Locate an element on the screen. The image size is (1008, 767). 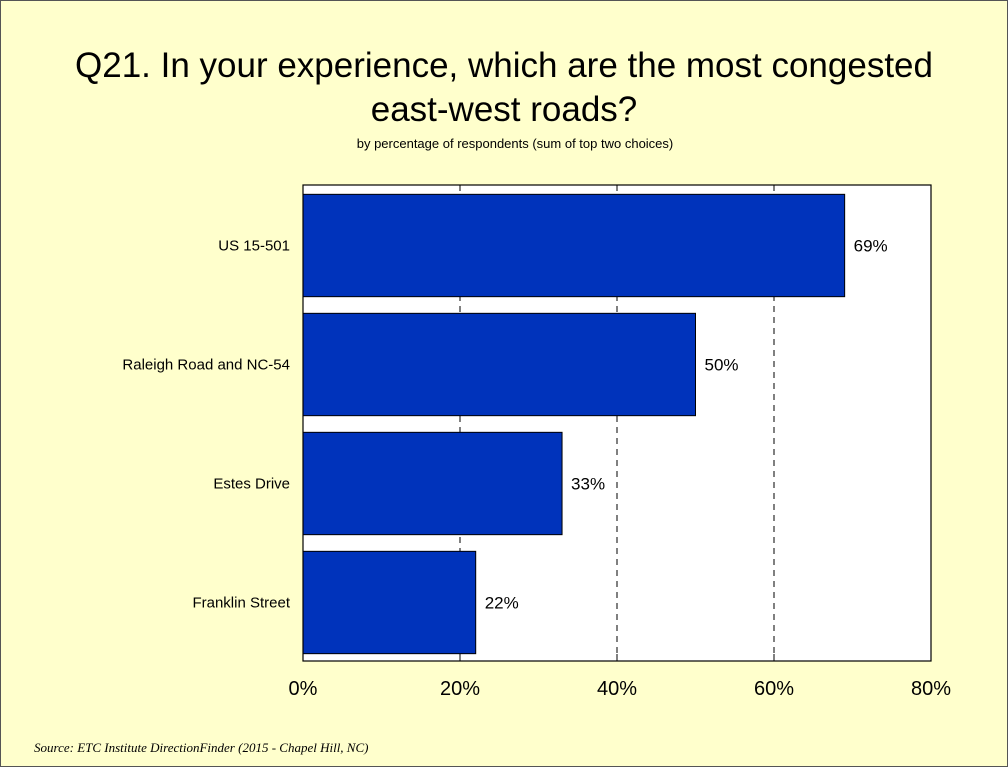
x-tick-label: 20% is located at coordinates (460, 689).